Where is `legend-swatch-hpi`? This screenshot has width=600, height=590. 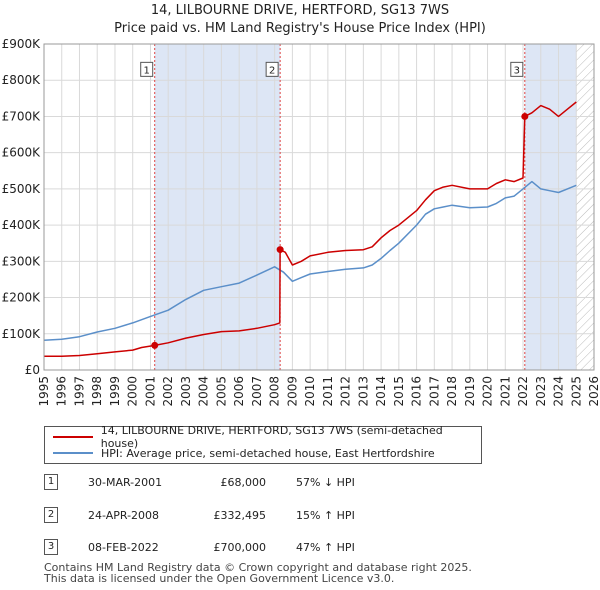
legend-swatch-hpi is located at coordinates (73, 453).